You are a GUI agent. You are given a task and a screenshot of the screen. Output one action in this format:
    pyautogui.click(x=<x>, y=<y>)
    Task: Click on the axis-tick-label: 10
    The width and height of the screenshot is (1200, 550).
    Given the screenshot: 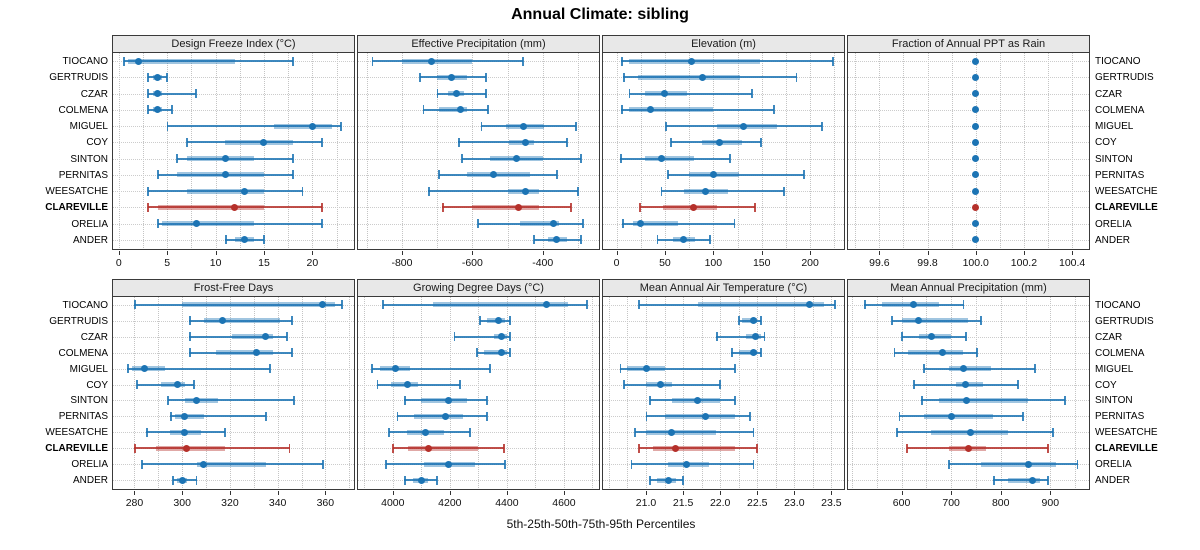 What is the action you would take?
    pyautogui.click(x=215, y=263)
    